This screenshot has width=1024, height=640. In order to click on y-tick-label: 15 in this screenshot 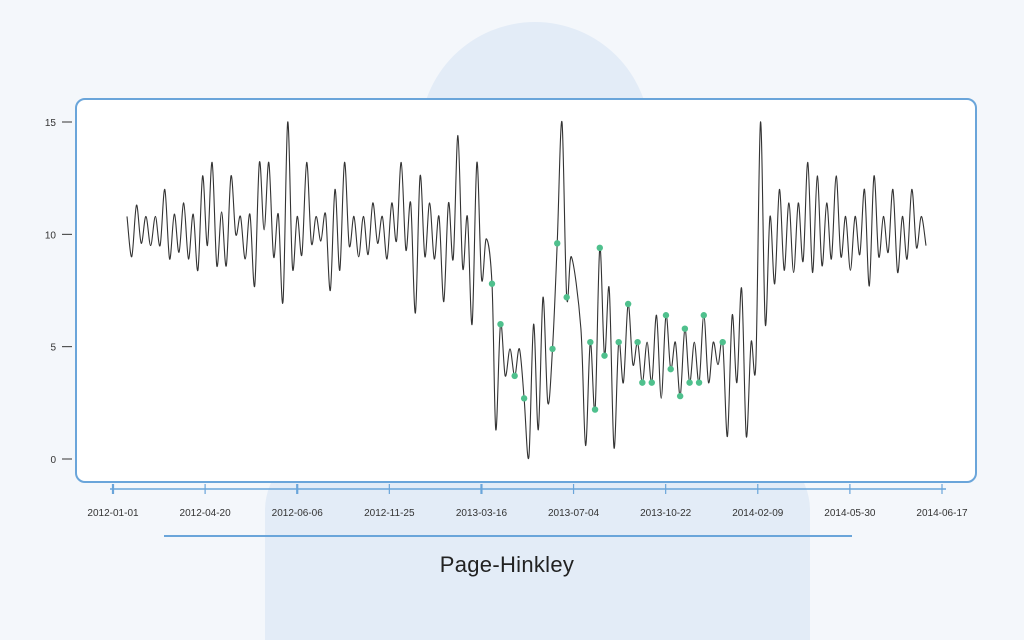, I will do `click(51, 123)`.